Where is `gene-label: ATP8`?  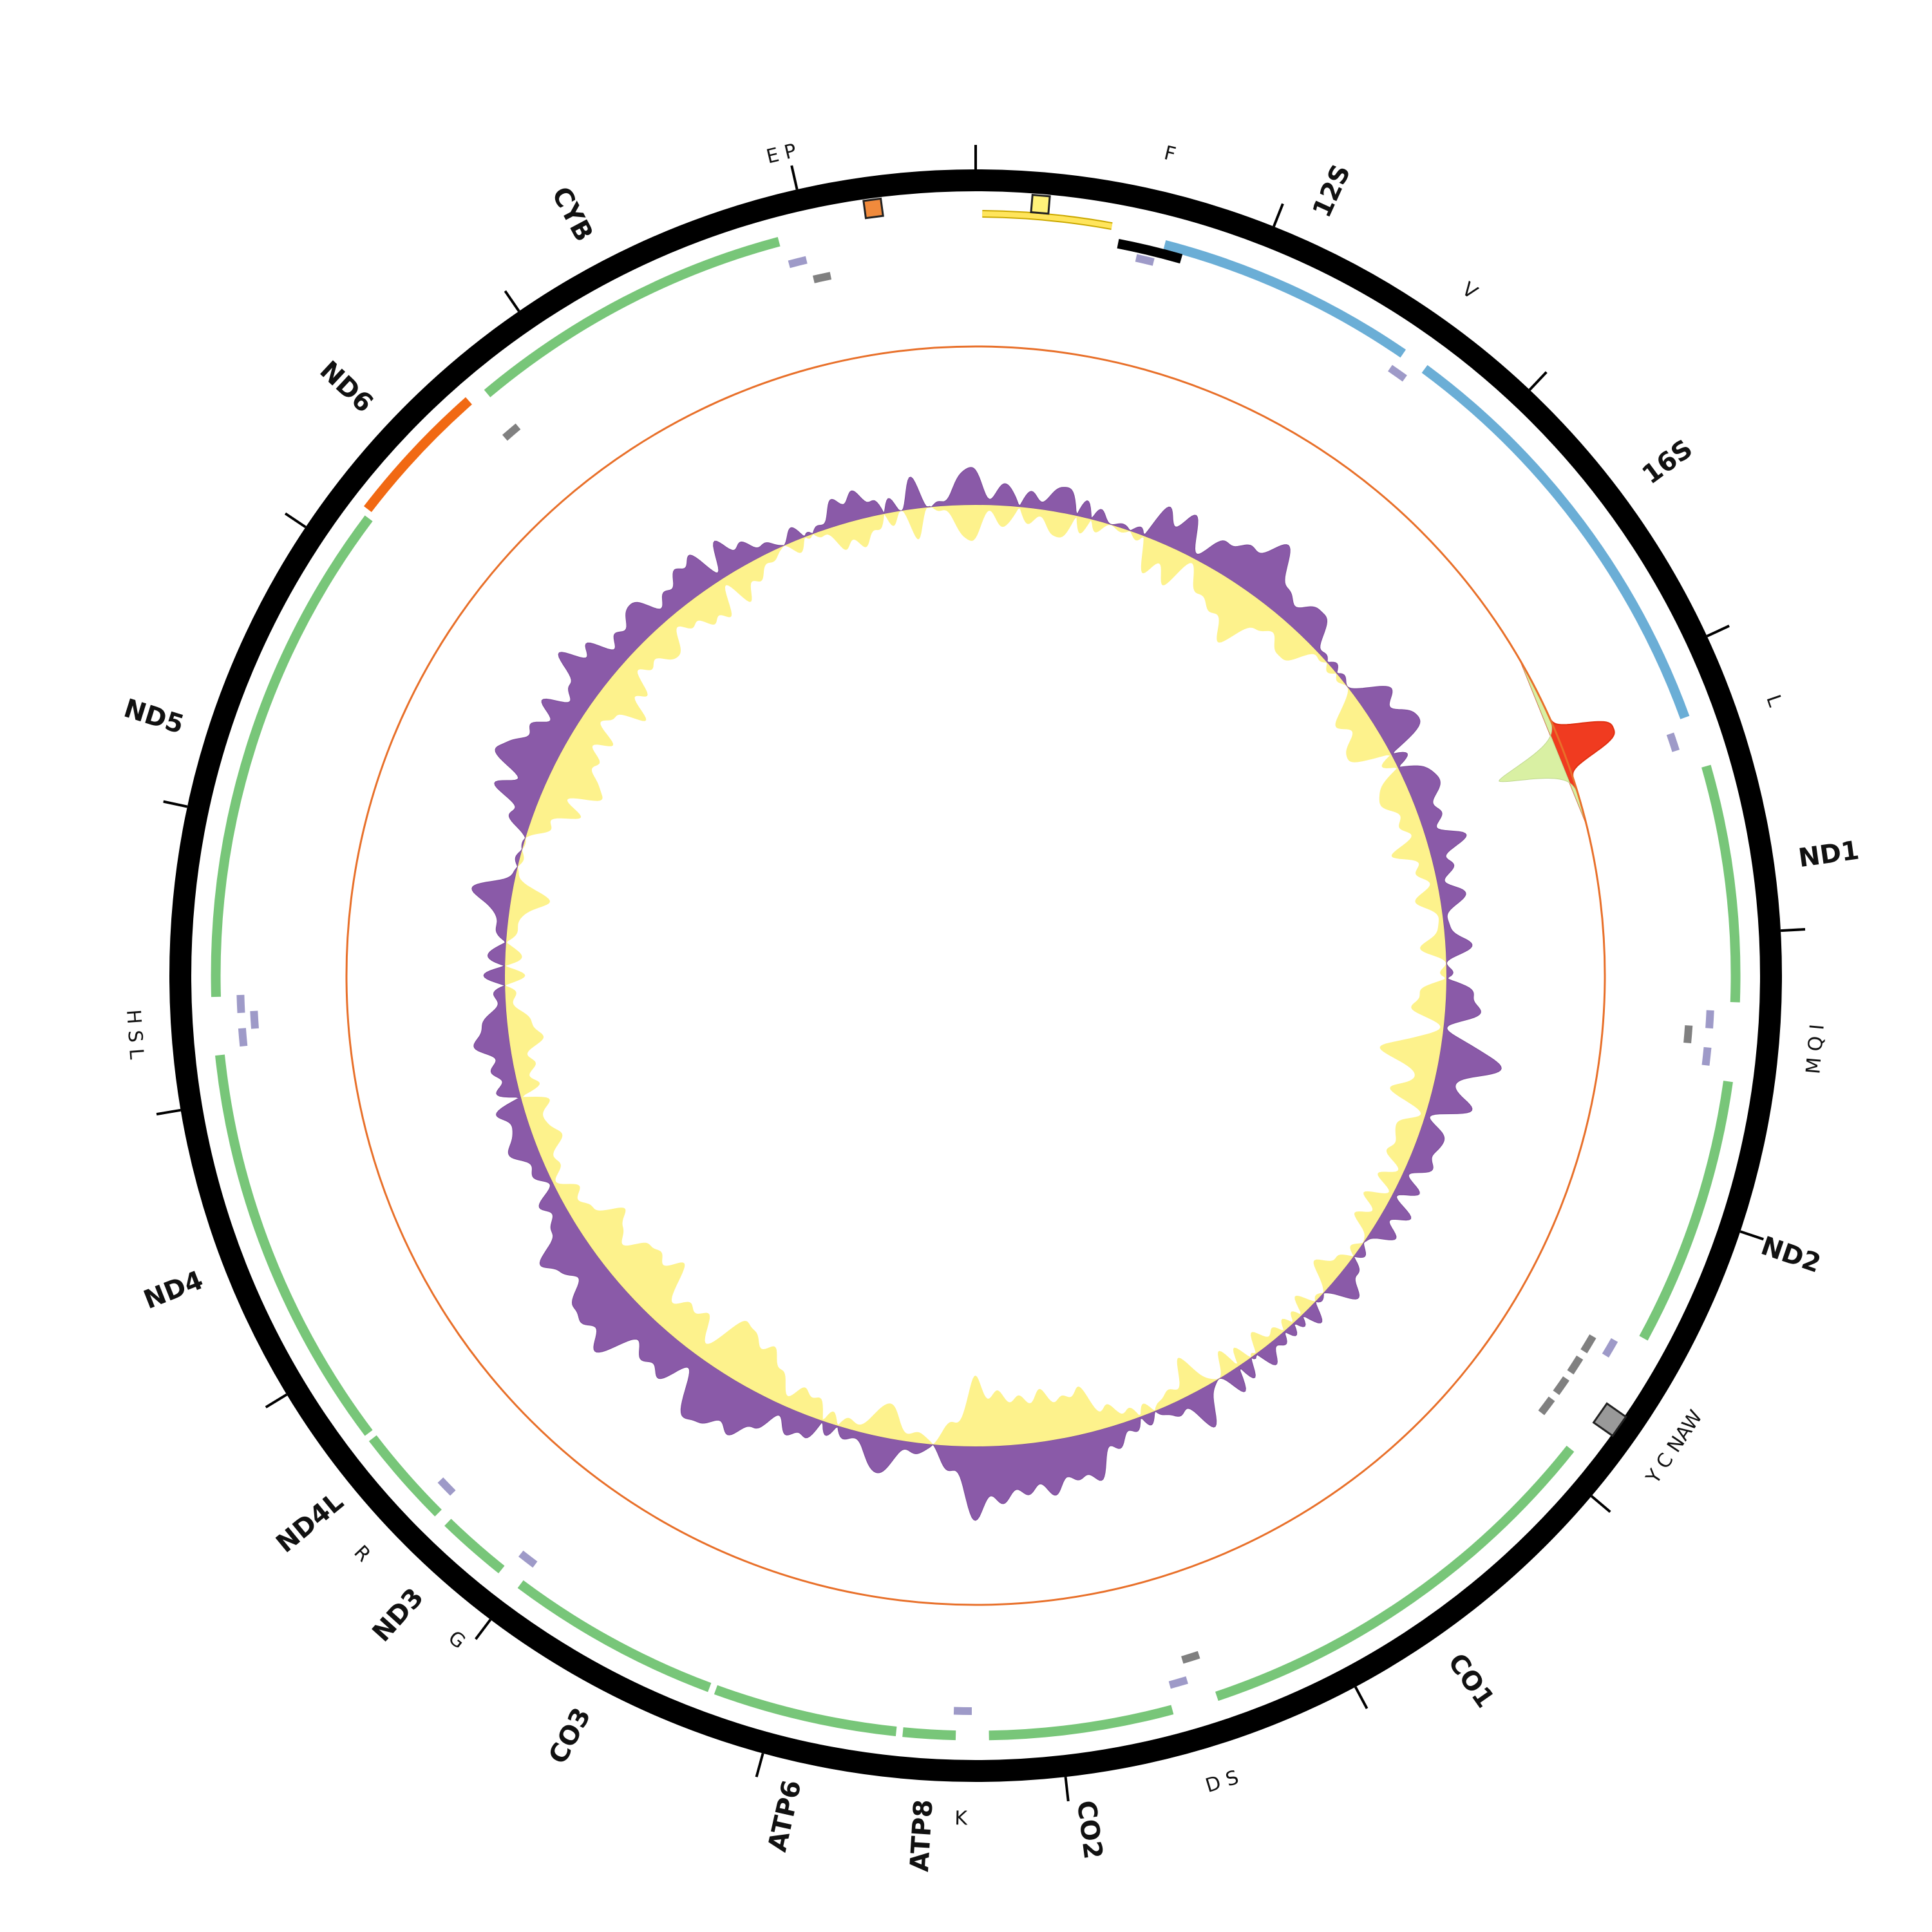 gene-label: ATP8 is located at coordinates (922, 1836).